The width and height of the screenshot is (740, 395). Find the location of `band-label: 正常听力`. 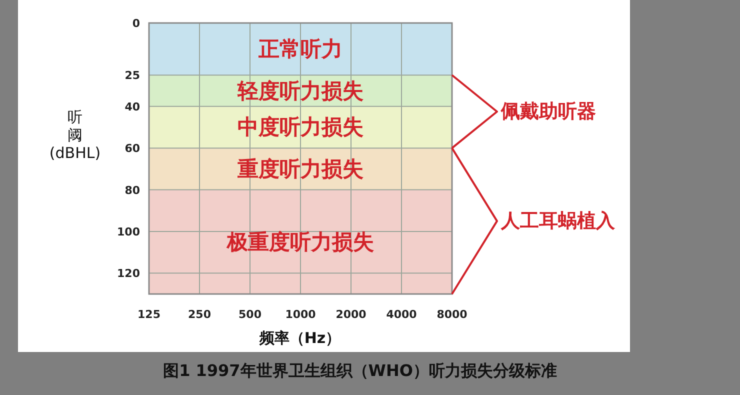

band-label: 正常听力 is located at coordinates (300, 49).